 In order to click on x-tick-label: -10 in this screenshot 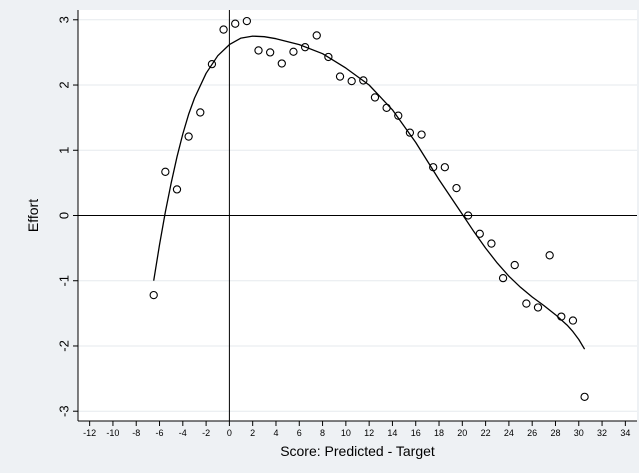, I will do `click(112, 433)`.